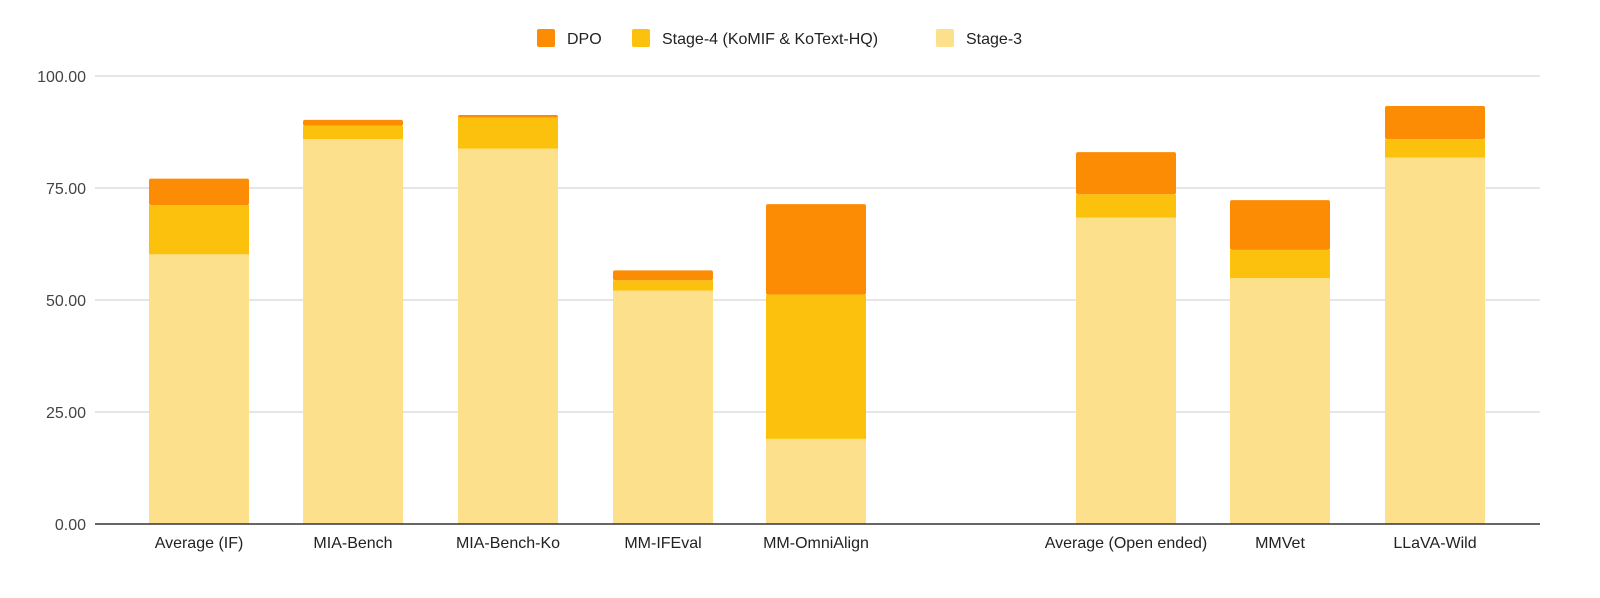 The image size is (1600, 598). Describe the element at coordinates (994, 39) in the screenshot. I see `legend-label: Stage-3` at that location.